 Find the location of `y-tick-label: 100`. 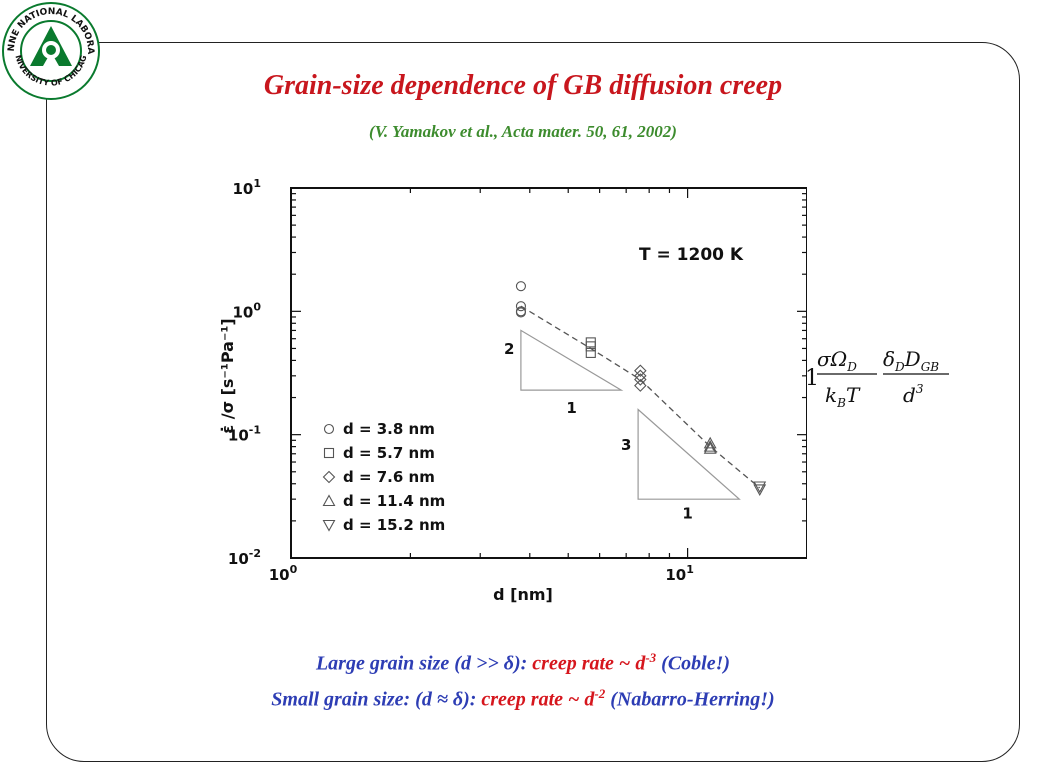

y-tick-label: 100 is located at coordinates (246, 310).